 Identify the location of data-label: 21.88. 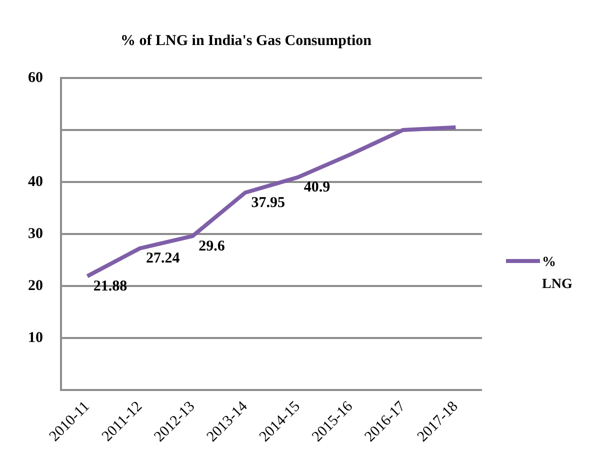
(110, 286).